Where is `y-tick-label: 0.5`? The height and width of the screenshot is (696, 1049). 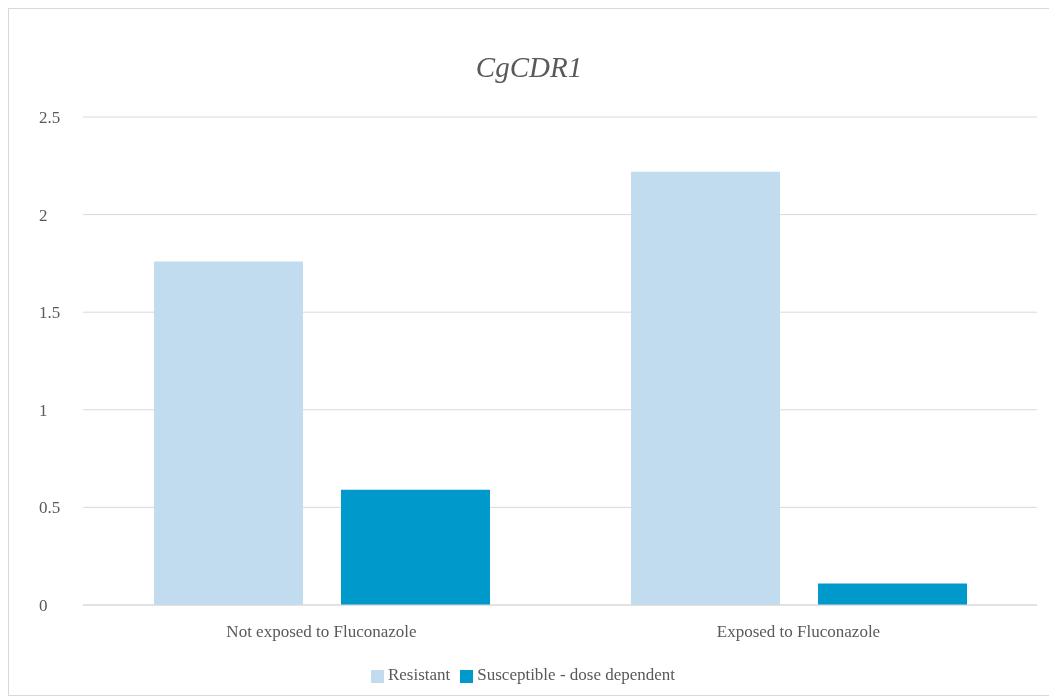 y-tick-label: 0.5 is located at coordinates (50, 508).